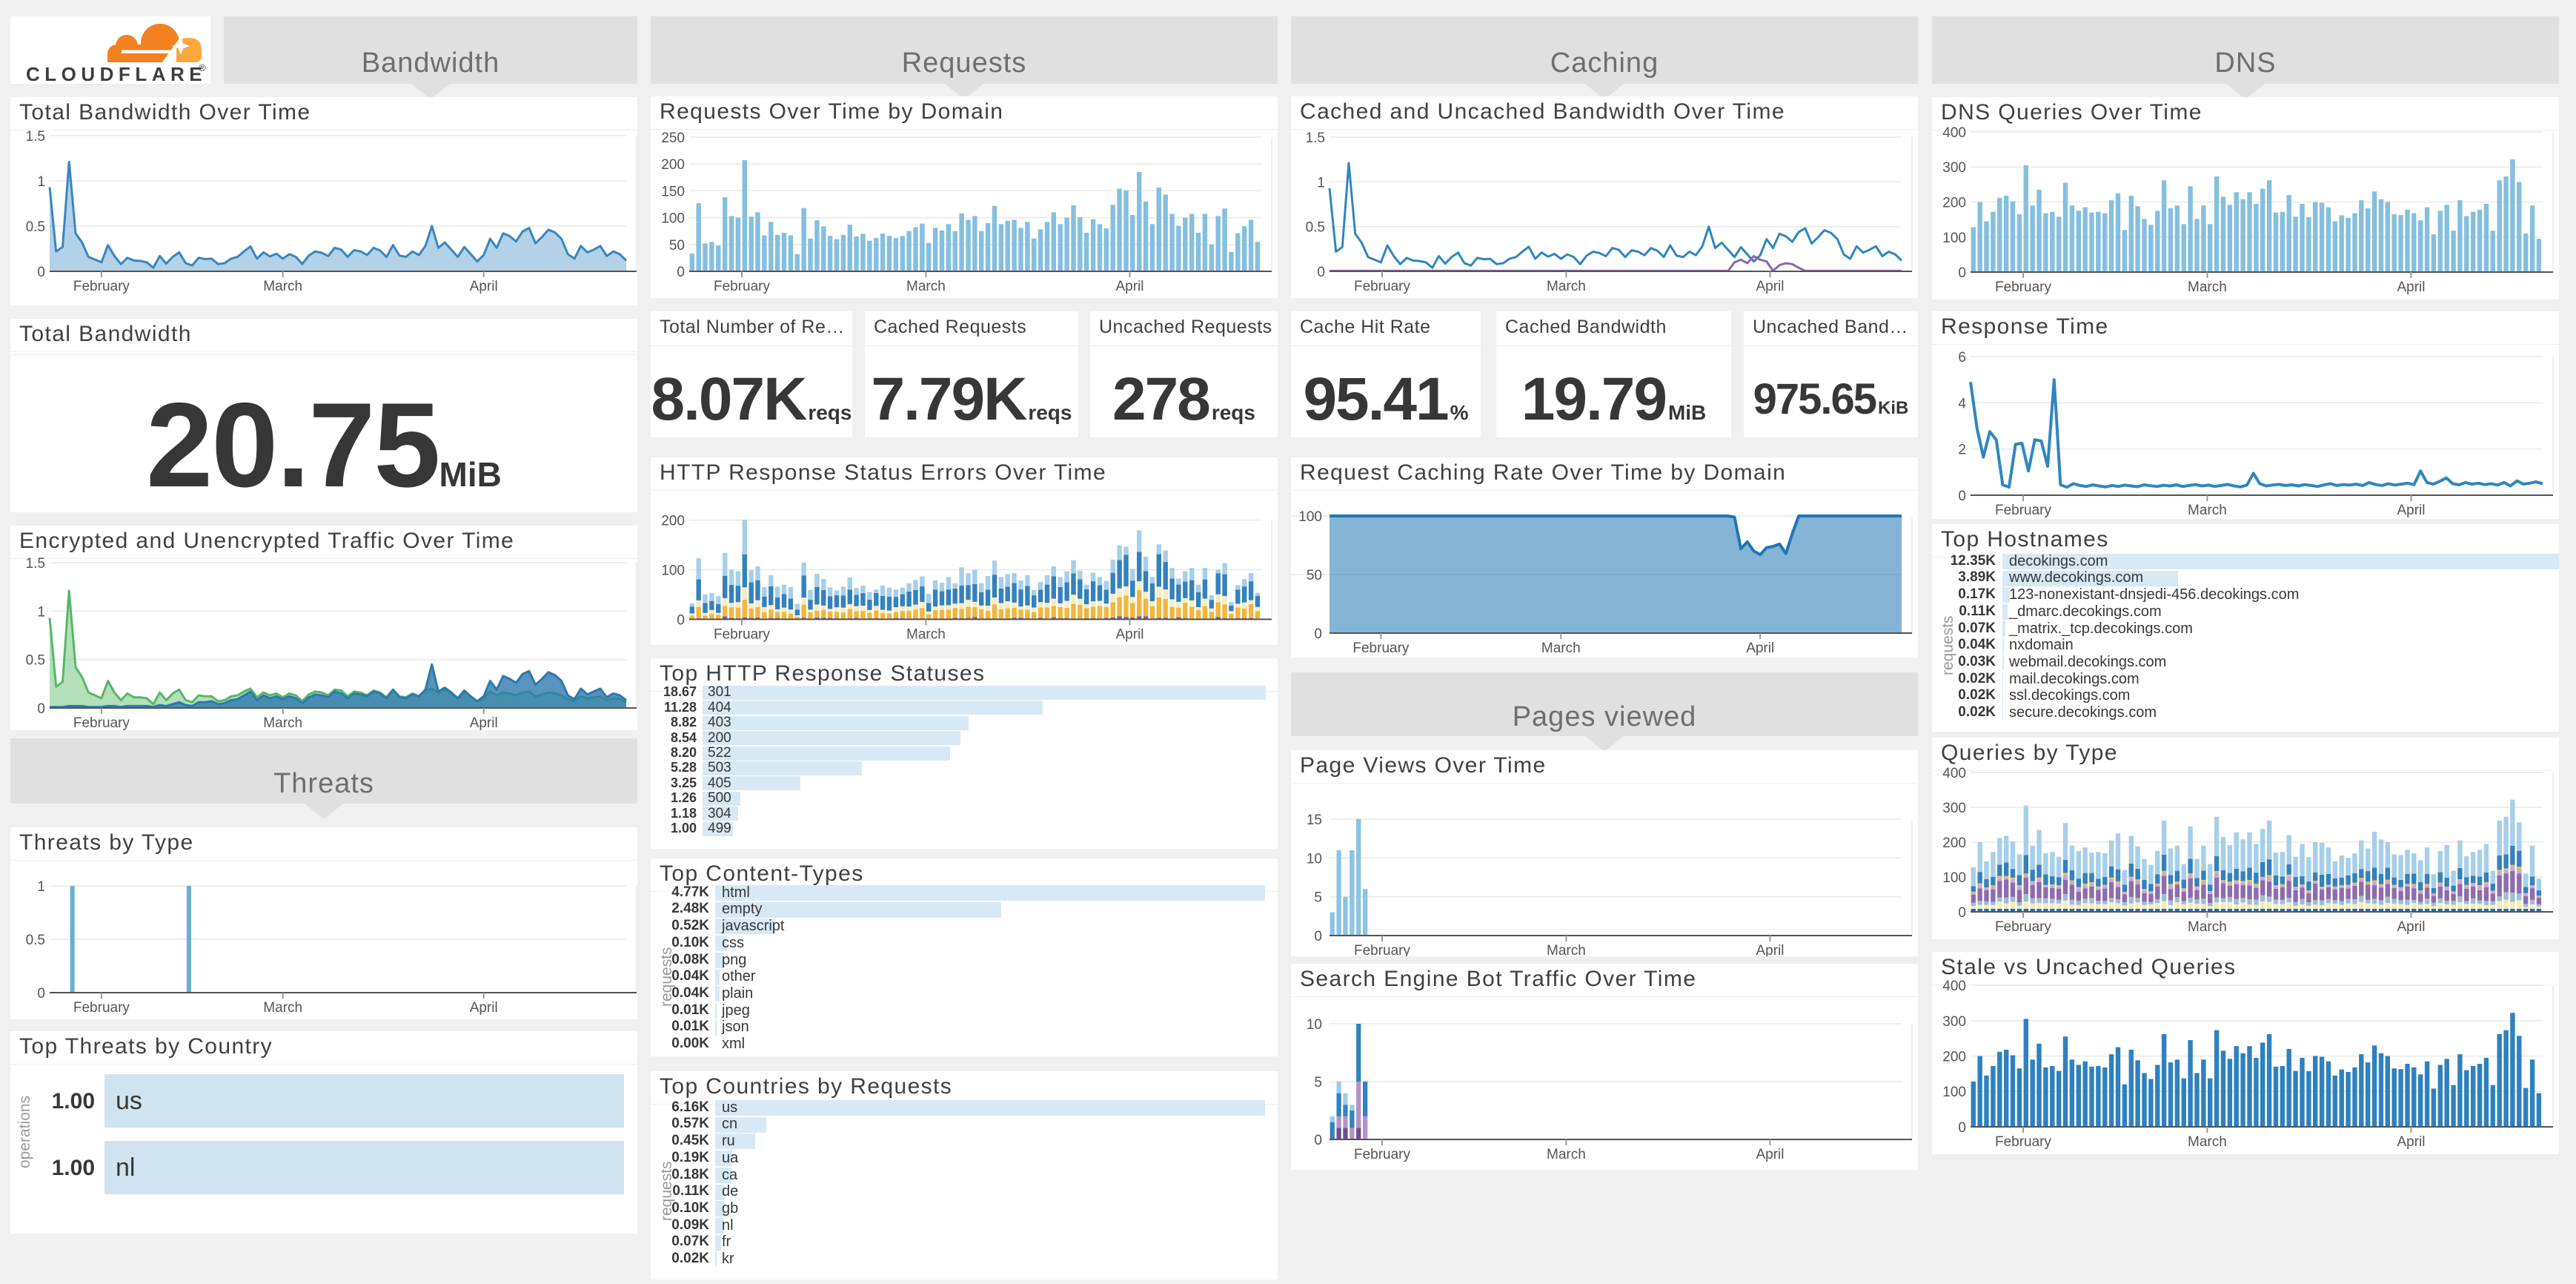 This screenshot has height=1284, width=2576. What do you see at coordinates (1962, 357) in the screenshot?
I see `svg-text: 6` at bounding box center [1962, 357].